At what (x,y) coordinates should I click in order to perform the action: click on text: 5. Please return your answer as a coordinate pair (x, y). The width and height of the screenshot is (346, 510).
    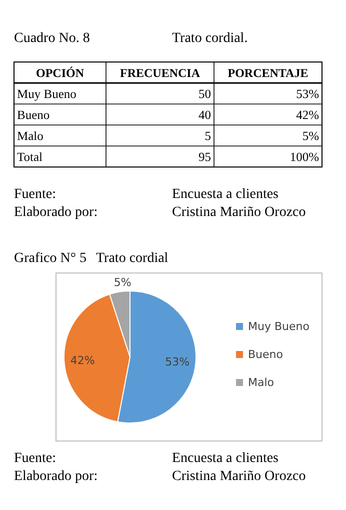
    Looking at the image, I should click on (207, 136).